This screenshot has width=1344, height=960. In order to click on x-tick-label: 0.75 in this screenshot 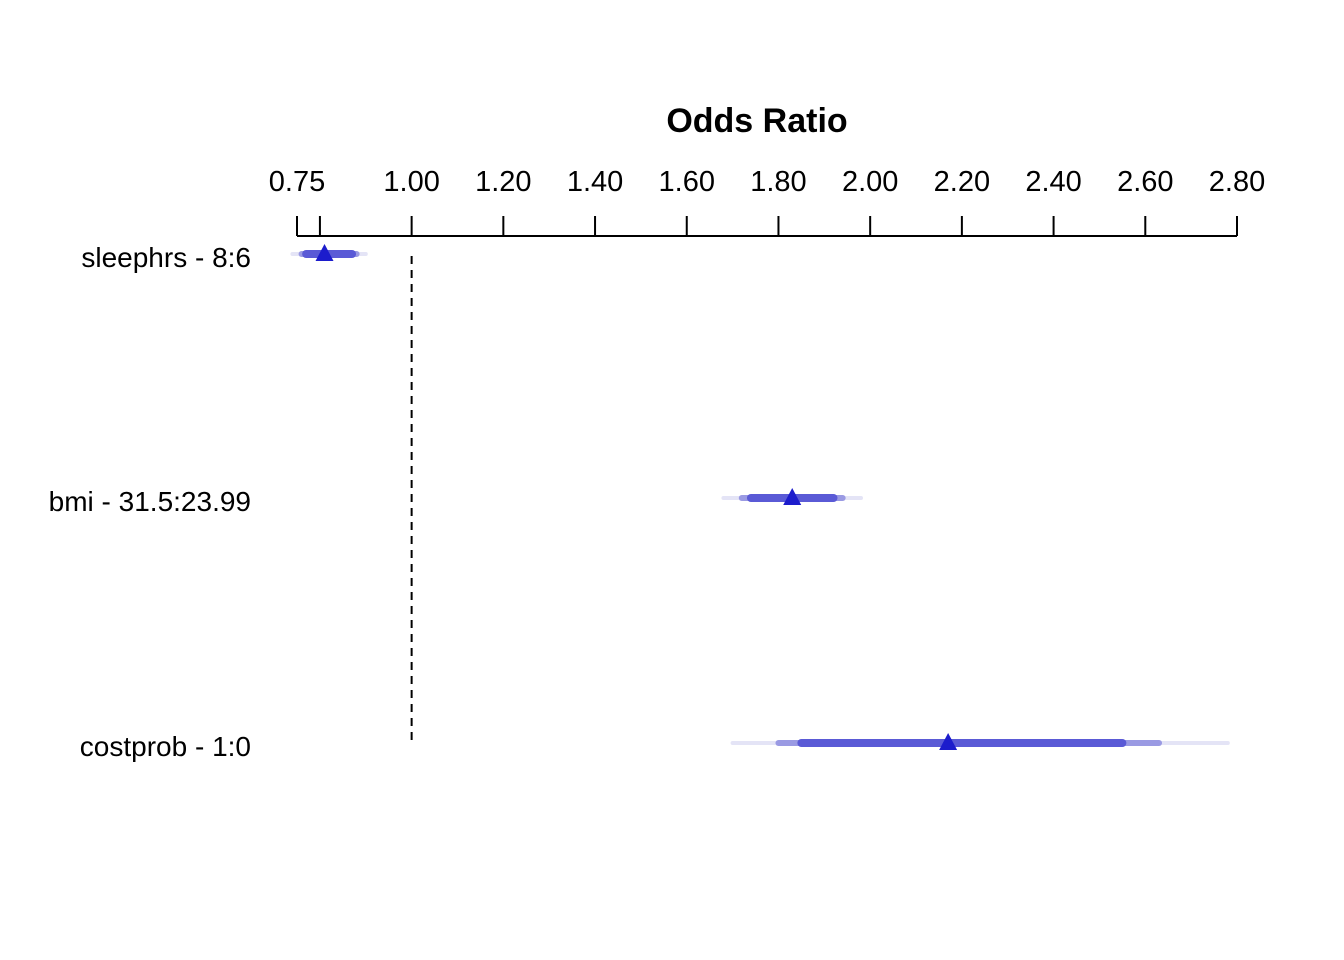, I will do `click(297, 182)`.